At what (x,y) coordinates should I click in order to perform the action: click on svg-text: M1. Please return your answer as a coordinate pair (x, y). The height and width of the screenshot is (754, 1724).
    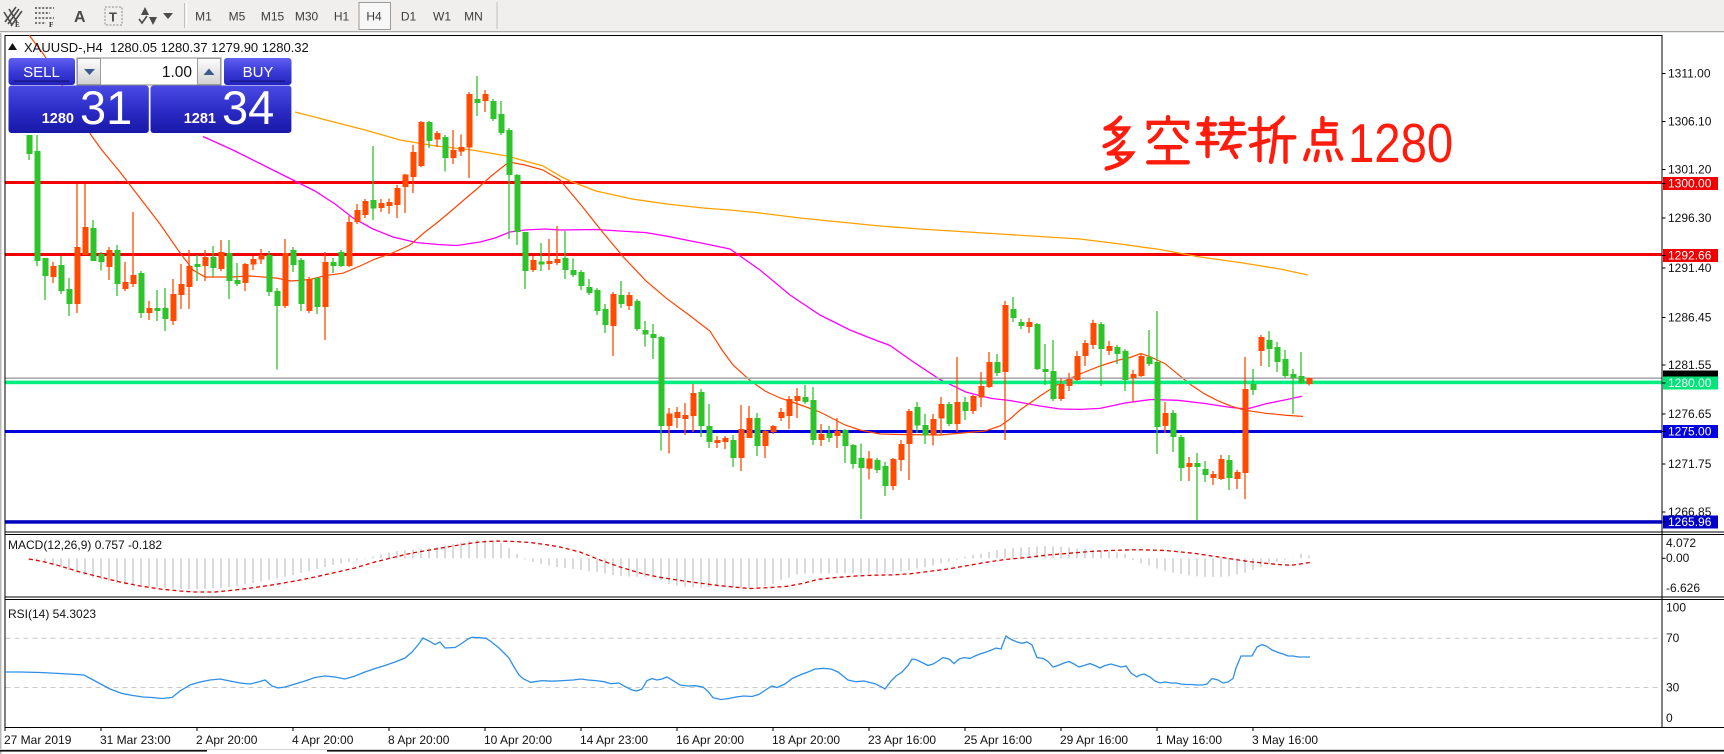
    Looking at the image, I should click on (203, 17).